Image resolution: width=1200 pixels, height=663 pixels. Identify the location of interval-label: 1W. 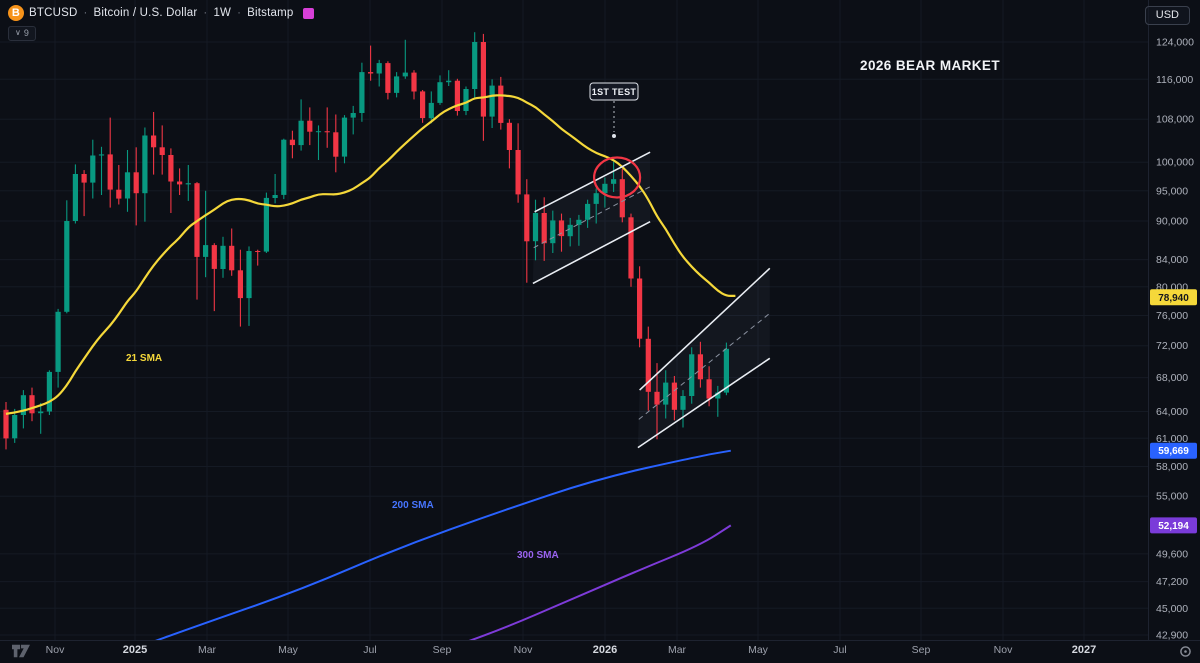
(222, 13).